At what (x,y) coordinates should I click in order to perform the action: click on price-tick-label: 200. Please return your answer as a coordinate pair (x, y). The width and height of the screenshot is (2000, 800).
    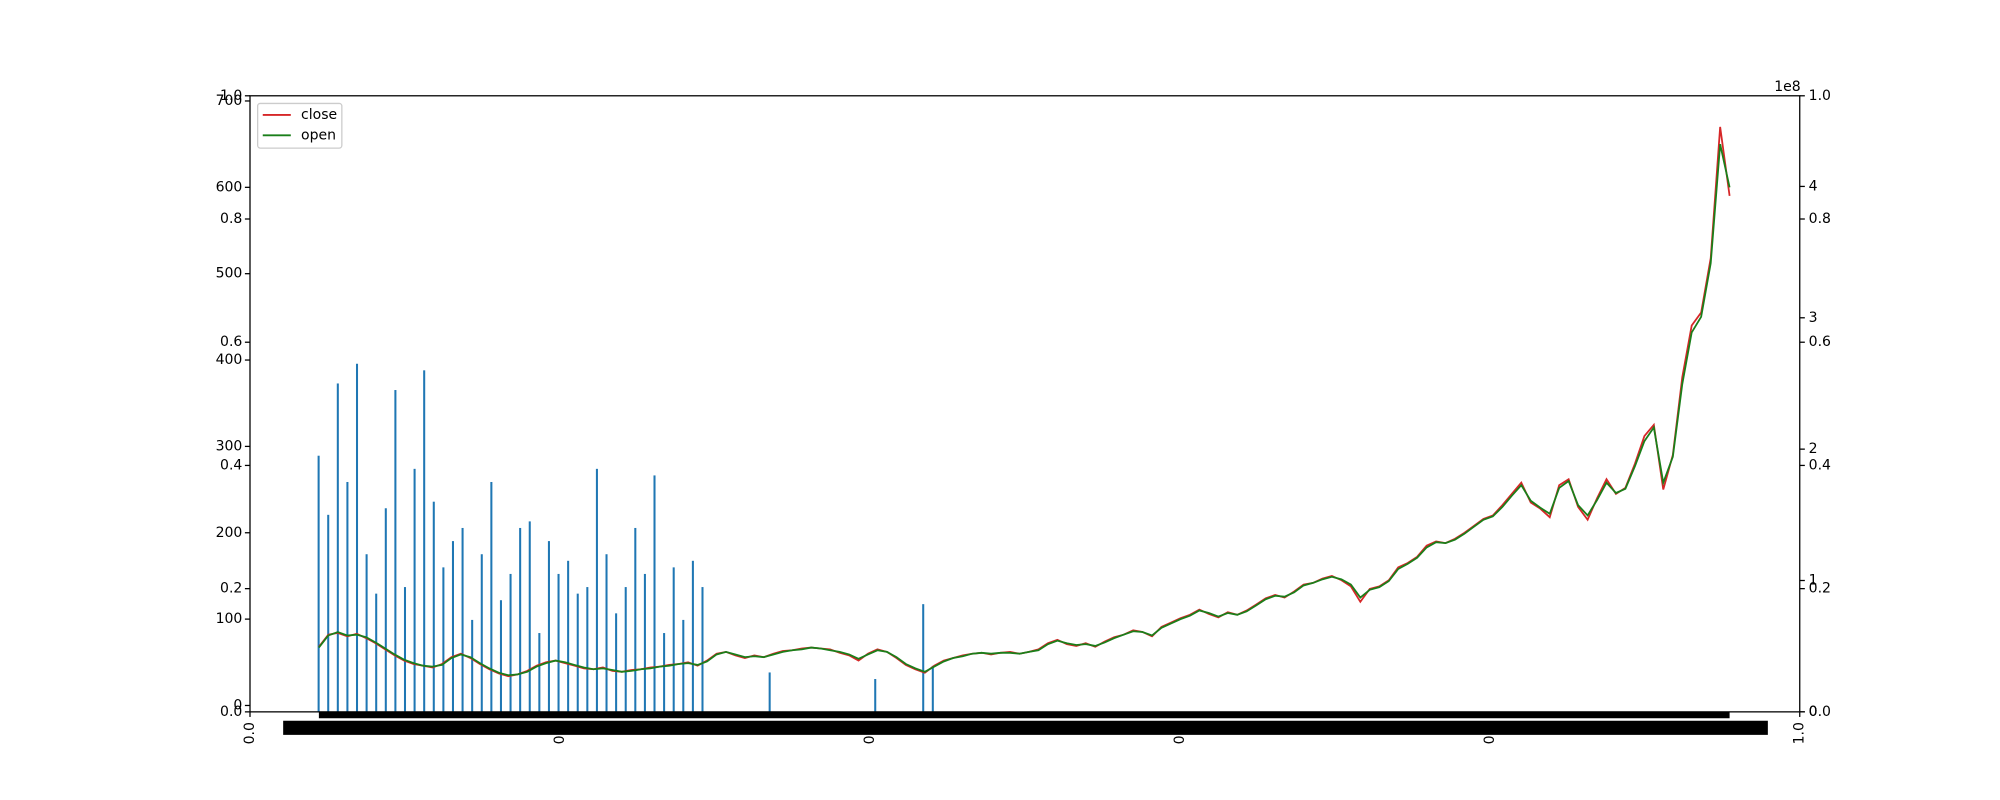
    Looking at the image, I should click on (229, 533).